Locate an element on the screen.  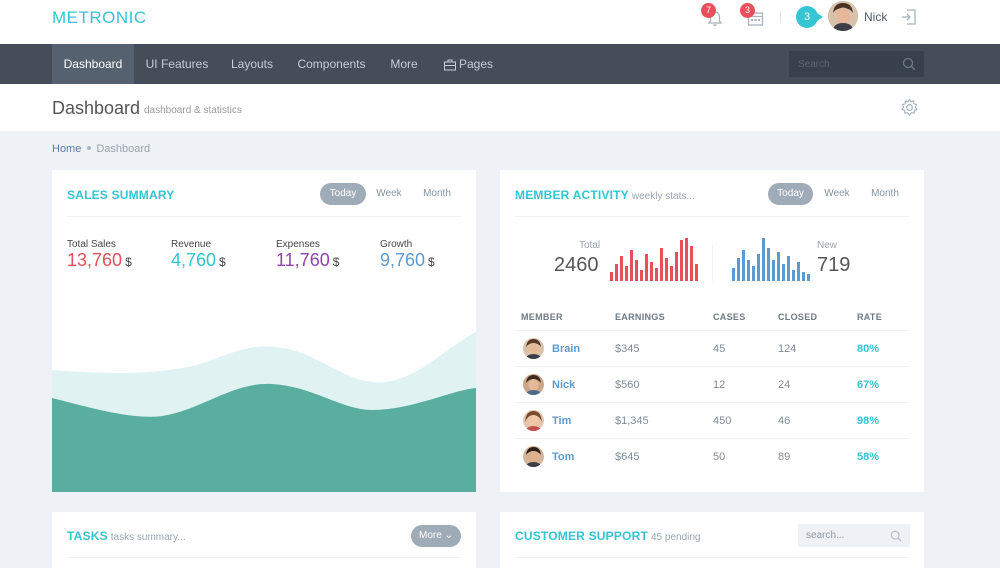
sales-area-chart is located at coordinates (264, 412).